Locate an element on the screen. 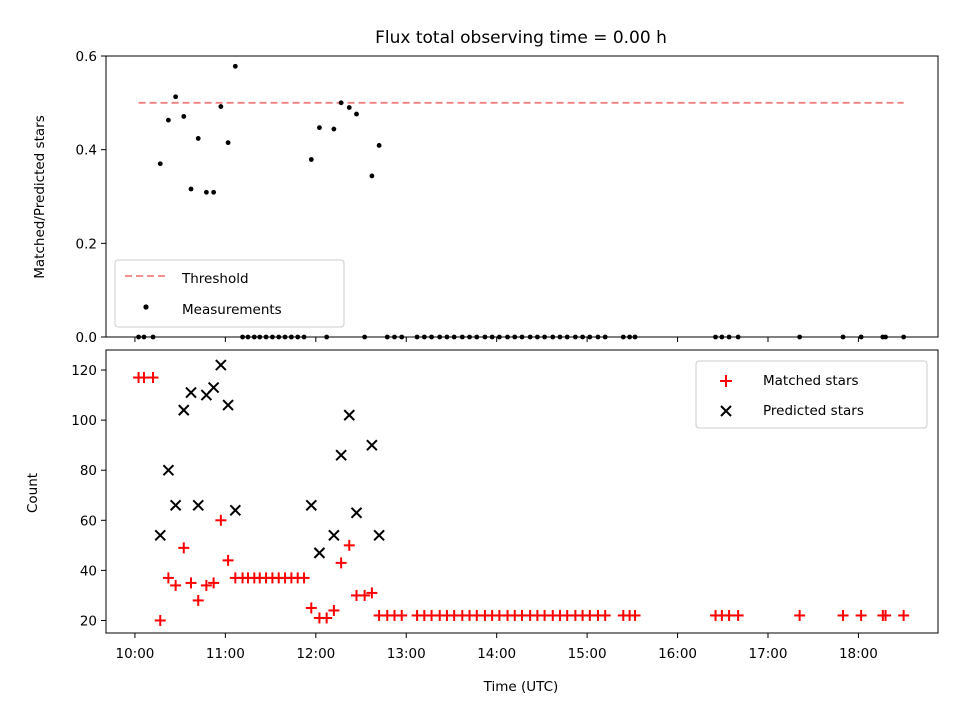 Image resolution: width=960 pixels, height=720 pixels. ratio-y-tick-label: 0.6 is located at coordinates (86, 57).